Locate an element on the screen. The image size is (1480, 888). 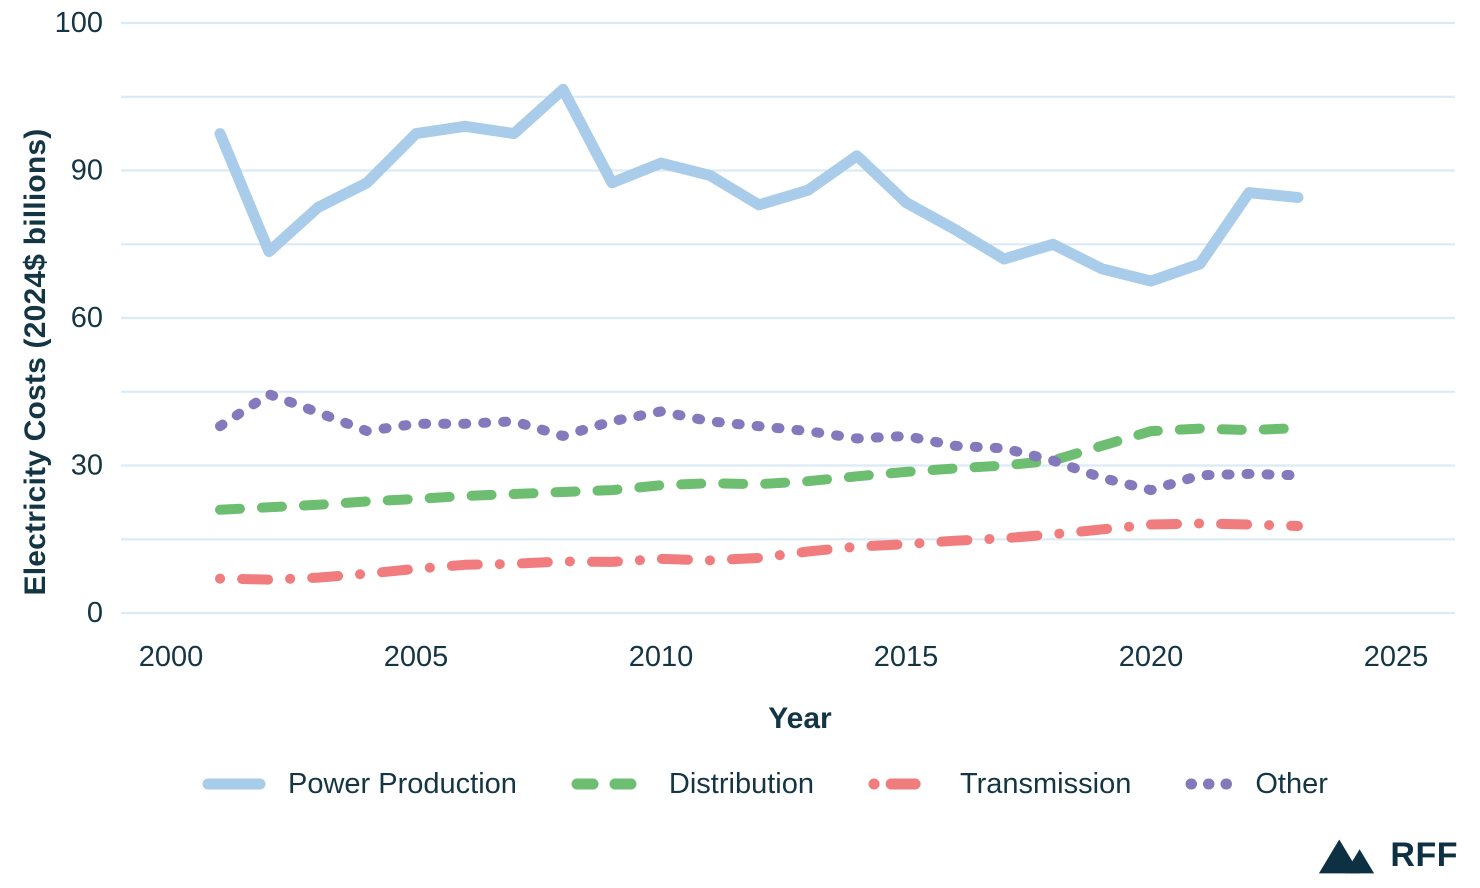
x-tick-2005: 2005 is located at coordinates (416, 657).